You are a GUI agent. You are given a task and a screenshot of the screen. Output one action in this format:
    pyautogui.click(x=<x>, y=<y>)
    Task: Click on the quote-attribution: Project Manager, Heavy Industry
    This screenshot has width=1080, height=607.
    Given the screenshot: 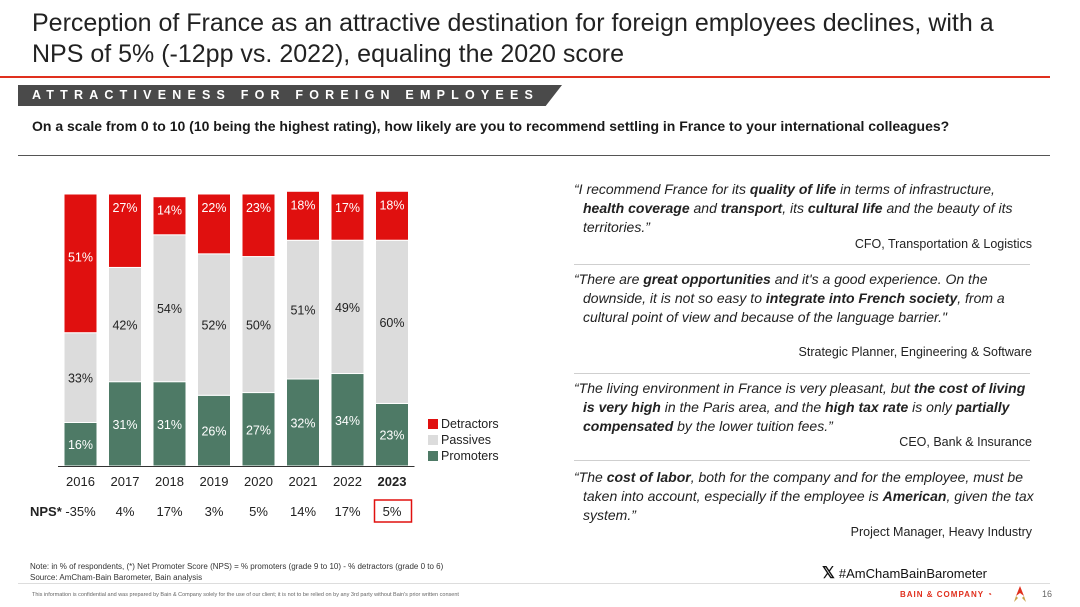 What is the action you would take?
    pyautogui.click(x=941, y=532)
    